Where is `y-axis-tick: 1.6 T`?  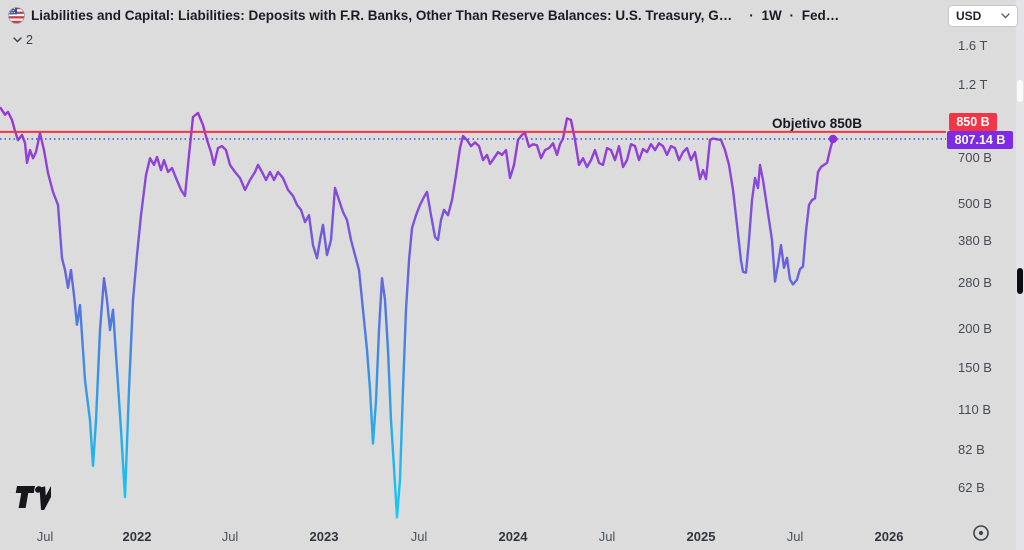 y-axis-tick: 1.6 T is located at coordinates (973, 45).